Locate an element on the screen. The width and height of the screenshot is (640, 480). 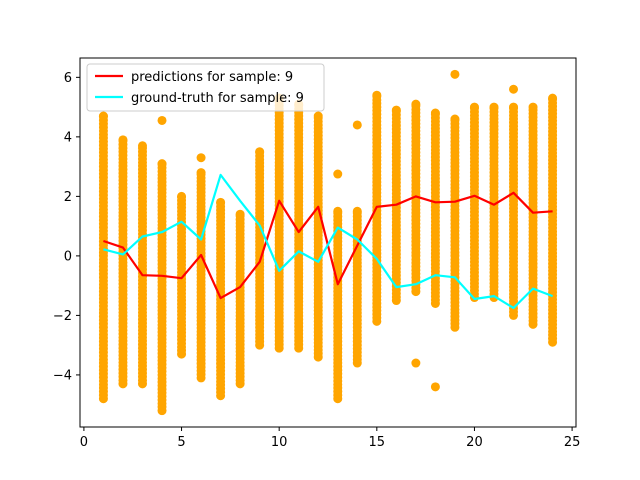
legend-label-predictions: predictions for sample: 9 is located at coordinates (212, 77).